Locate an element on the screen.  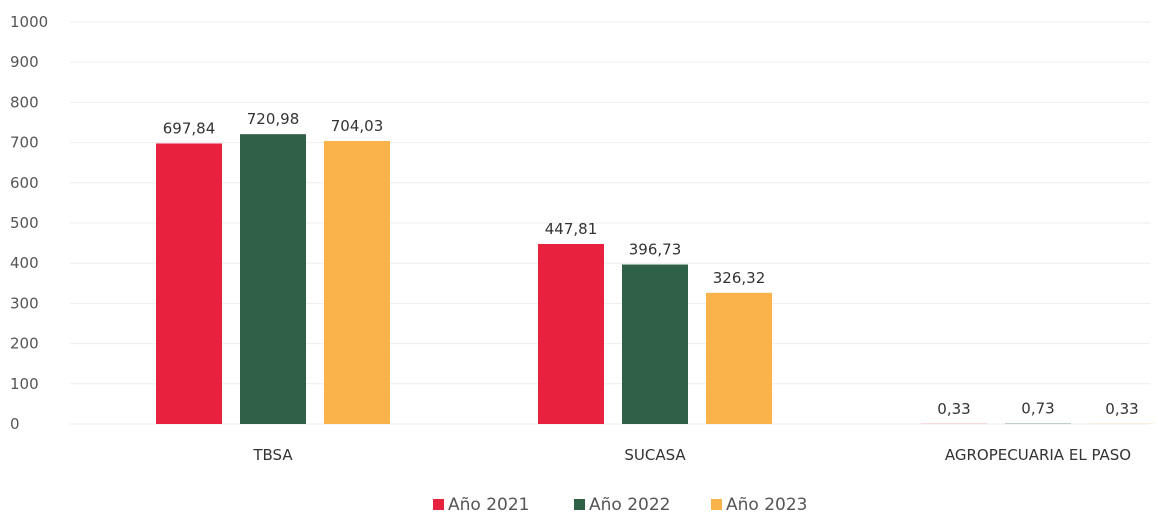
legend-label: Año 2022 is located at coordinates (629, 504).